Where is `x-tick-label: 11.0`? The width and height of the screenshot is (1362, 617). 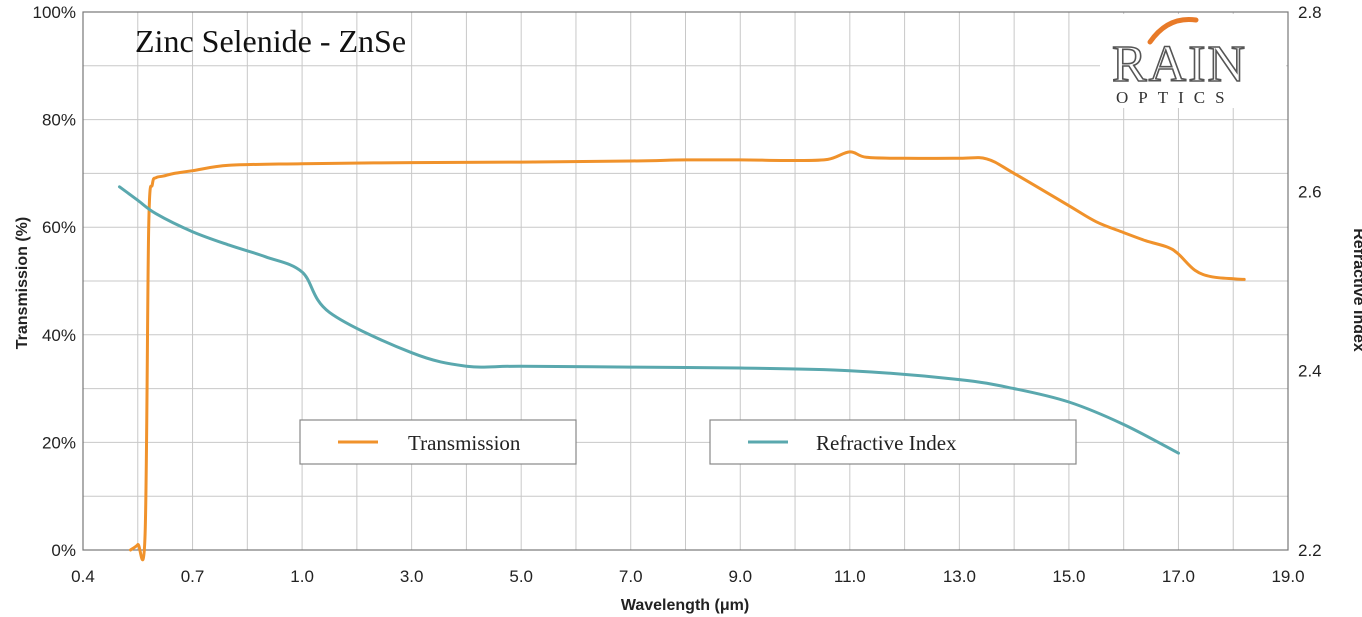 x-tick-label: 11.0 is located at coordinates (850, 576).